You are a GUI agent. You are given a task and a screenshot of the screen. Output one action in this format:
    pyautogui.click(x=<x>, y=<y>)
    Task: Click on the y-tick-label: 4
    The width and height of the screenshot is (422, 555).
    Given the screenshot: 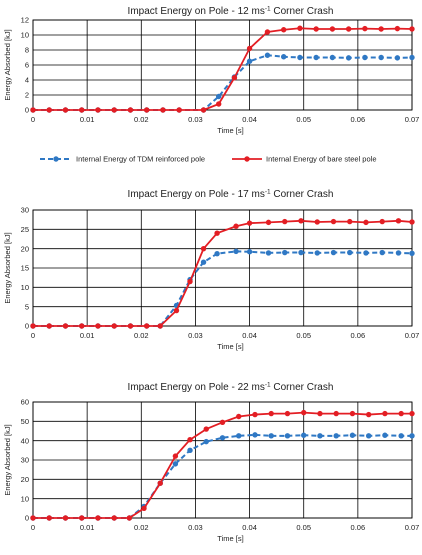 What is the action you would take?
    pyautogui.click(x=27, y=80)
    